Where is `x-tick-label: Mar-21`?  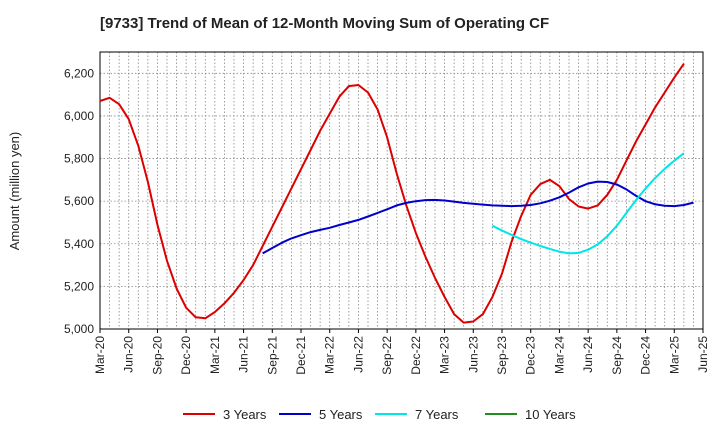 x-tick-label: Mar-21 is located at coordinates (215, 355).